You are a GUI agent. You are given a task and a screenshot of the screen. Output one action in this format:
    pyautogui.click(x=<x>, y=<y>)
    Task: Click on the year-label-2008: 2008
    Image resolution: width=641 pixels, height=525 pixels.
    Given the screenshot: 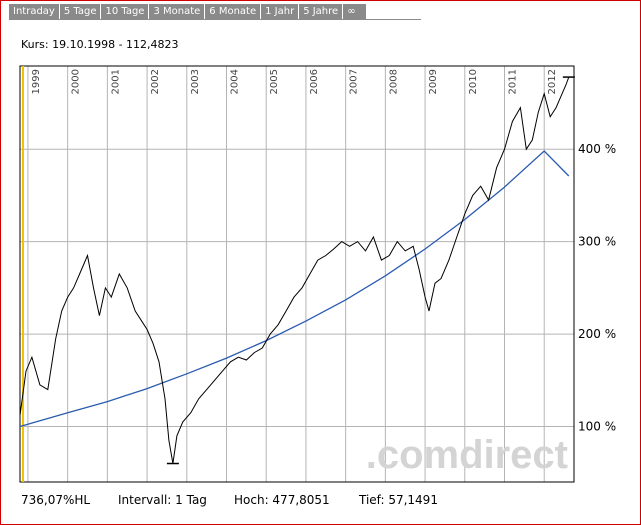 What is the action you would take?
    pyautogui.click(x=393, y=81)
    